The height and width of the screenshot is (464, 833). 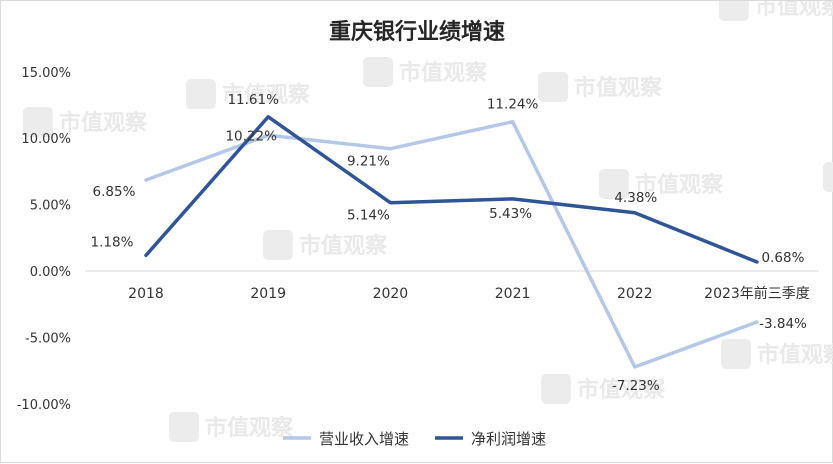 I want to click on data-label: -3.84%, so click(x=783, y=324).